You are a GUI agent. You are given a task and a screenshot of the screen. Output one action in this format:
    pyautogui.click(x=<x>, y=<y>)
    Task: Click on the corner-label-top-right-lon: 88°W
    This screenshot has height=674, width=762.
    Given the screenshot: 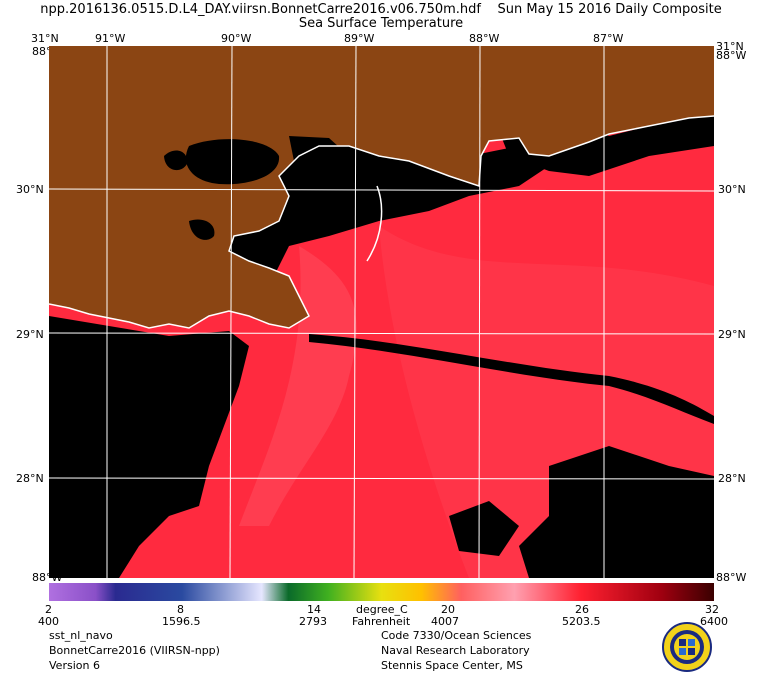 What is the action you would take?
    pyautogui.click(x=731, y=55)
    